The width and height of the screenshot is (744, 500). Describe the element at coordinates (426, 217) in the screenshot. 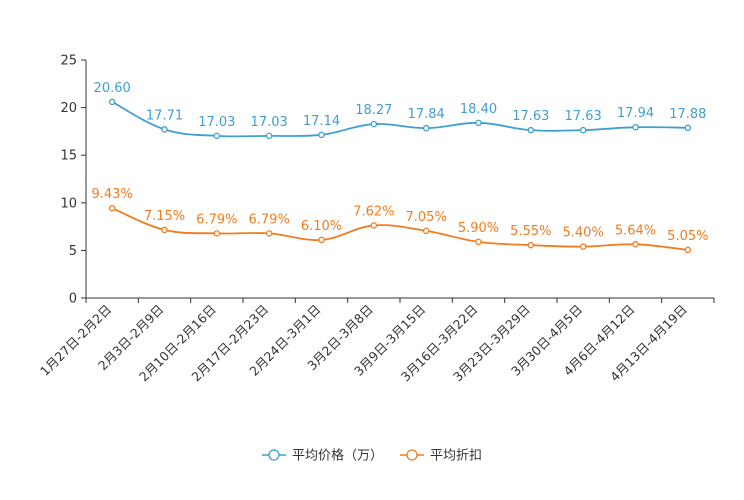

I see `data-label: 7.05%` at that location.